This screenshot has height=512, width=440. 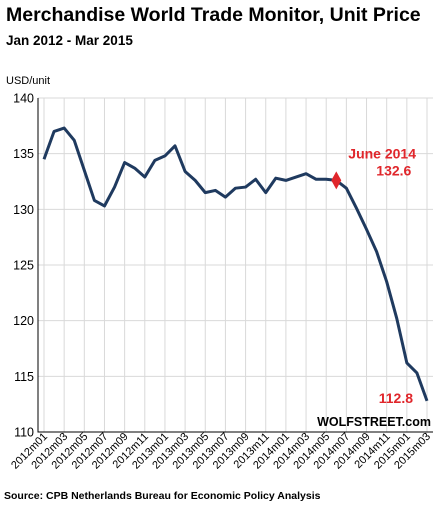 I want to click on y-tick-label-115: 115, so click(x=24, y=377).